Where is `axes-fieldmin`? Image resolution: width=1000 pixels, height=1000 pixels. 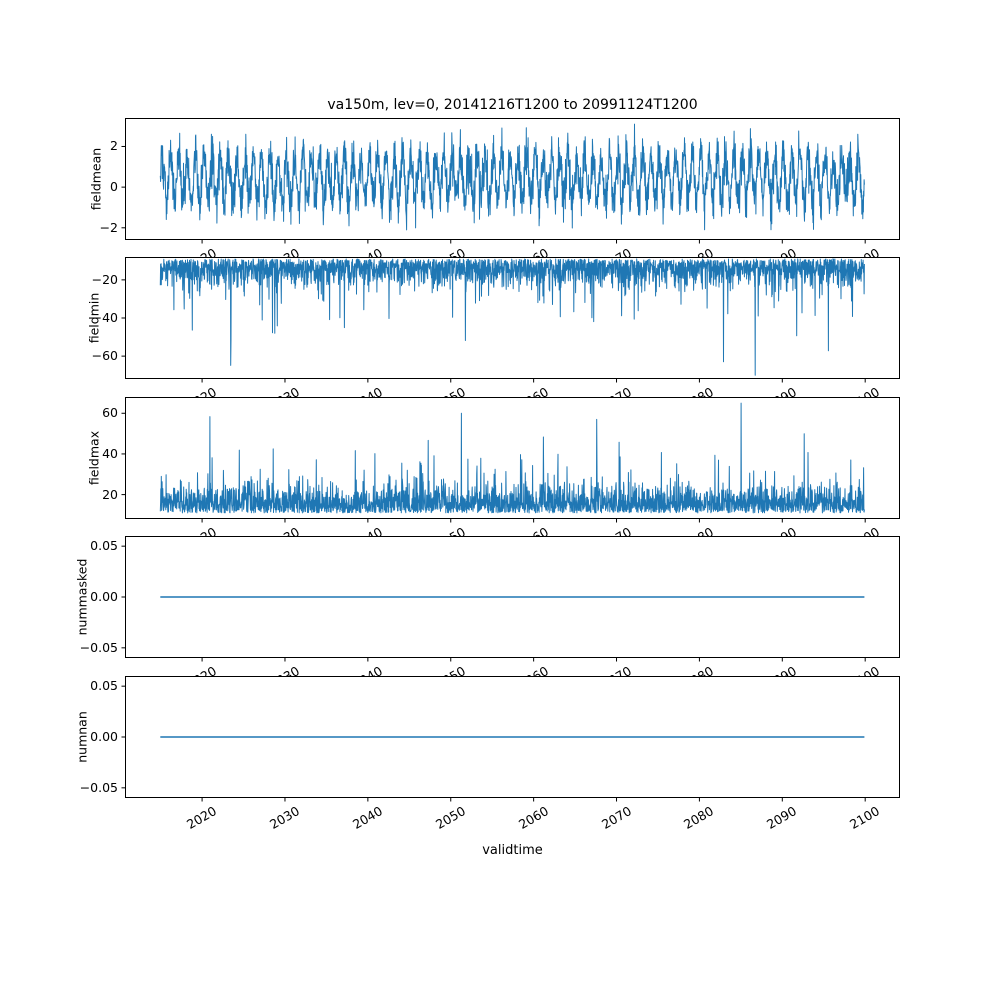 axes-fieldmin is located at coordinates (510, 320).